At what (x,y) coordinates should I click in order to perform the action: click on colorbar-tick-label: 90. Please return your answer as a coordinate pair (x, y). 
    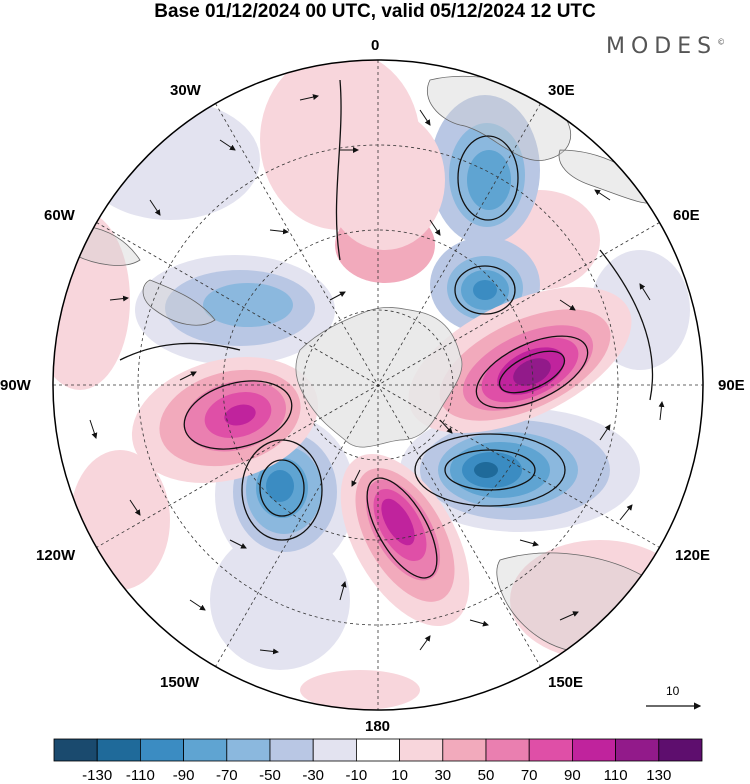
    Looking at the image, I should click on (572, 775).